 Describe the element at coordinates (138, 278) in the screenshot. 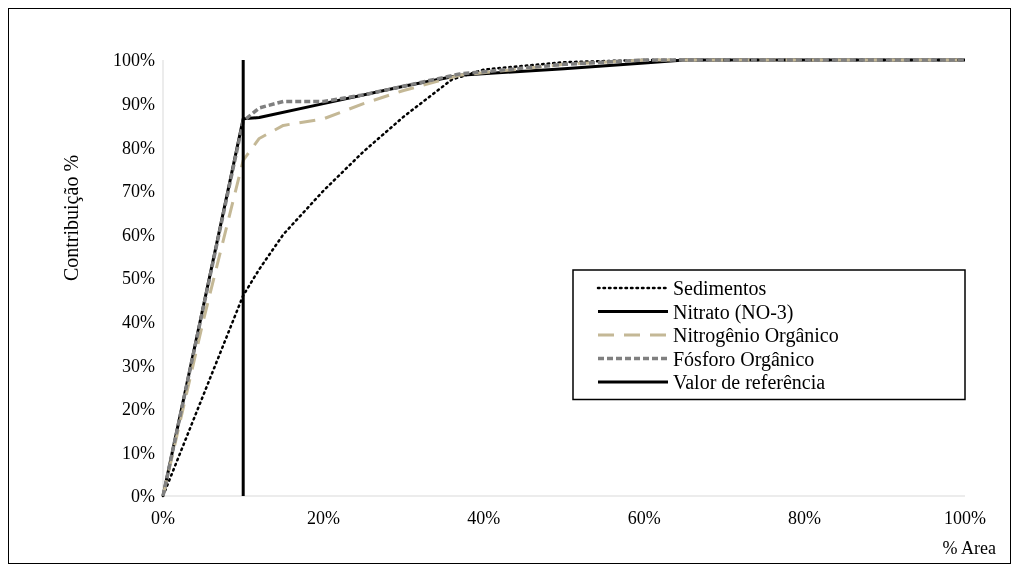

I see `y-tick-label: 50%` at that location.